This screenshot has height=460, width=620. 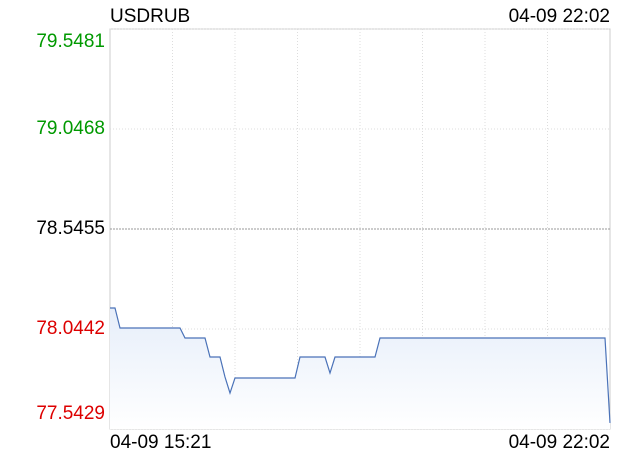 I want to click on chart-title: USDRUB, so click(x=150, y=16).